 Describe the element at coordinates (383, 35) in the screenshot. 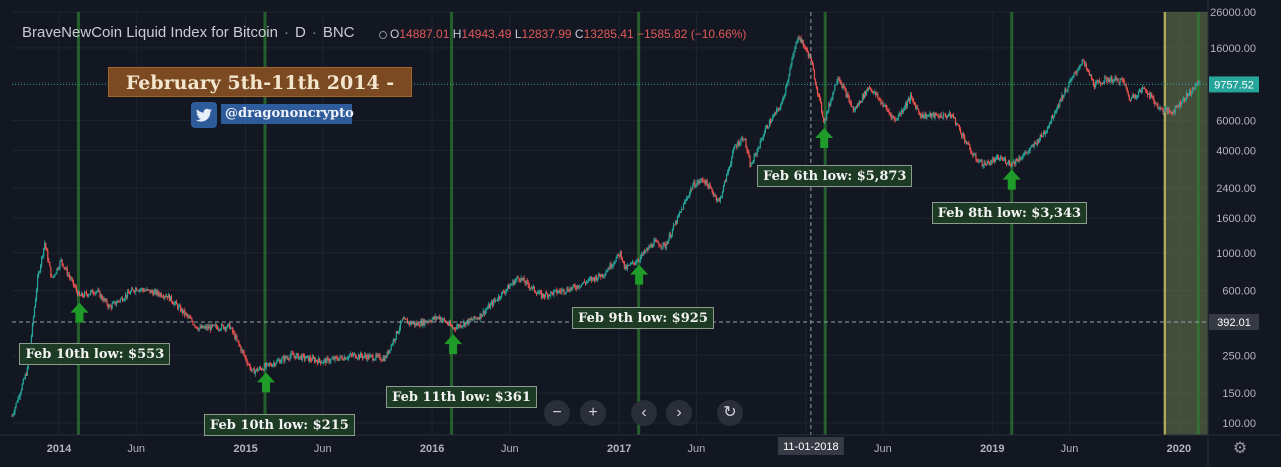

I see `visibility-dot-icon` at that location.